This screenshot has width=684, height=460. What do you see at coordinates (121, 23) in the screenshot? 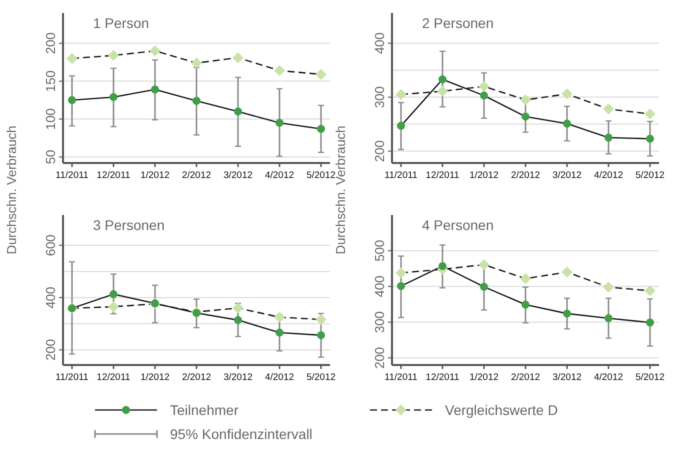
I see `chart-title: 1 Person` at bounding box center [121, 23].